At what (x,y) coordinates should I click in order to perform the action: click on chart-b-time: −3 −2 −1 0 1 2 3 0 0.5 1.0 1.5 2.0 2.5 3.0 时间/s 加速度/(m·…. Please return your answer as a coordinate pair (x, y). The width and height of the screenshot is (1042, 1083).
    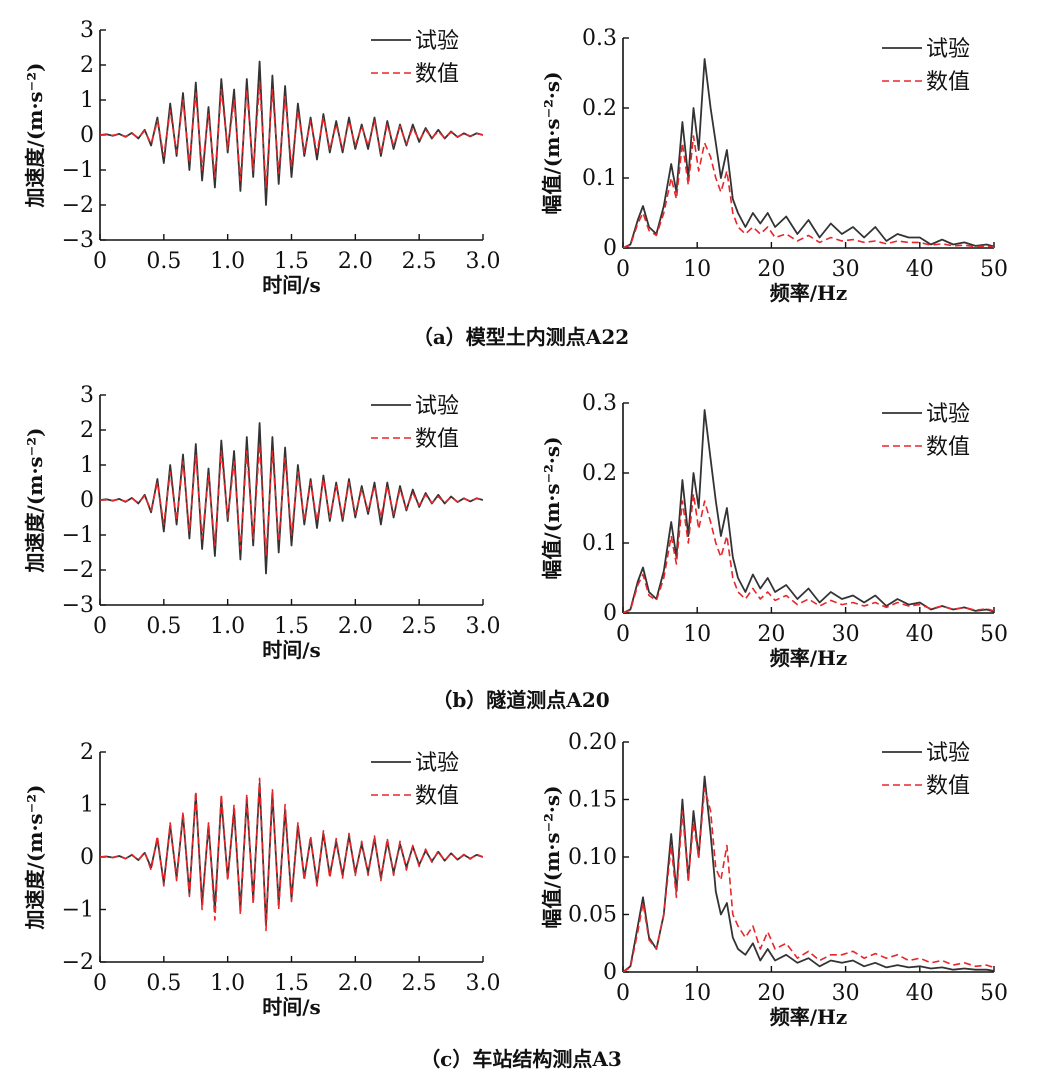
    Looking at the image, I should click on (262, 522).